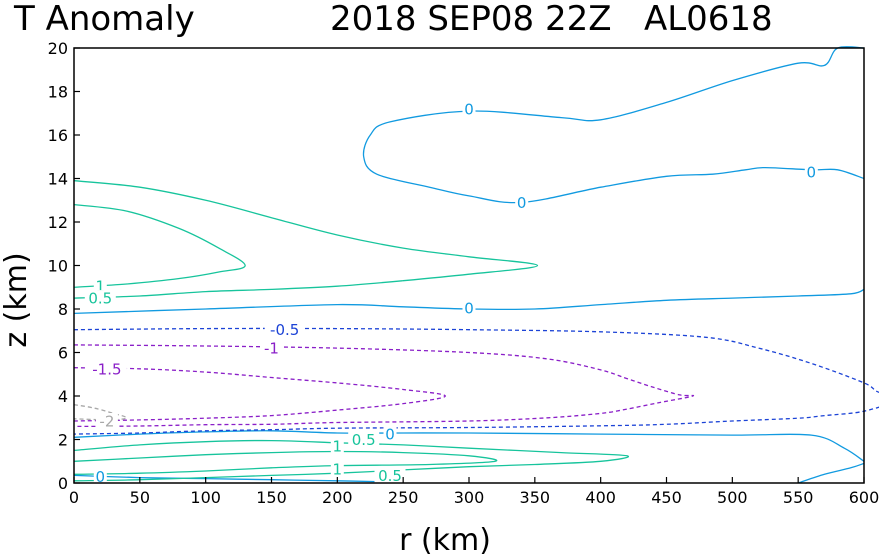  What do you see at coordinates (259, 394) in the screenshot?
I see `contour-neg-onehalf` at bounding box center [259, 394].